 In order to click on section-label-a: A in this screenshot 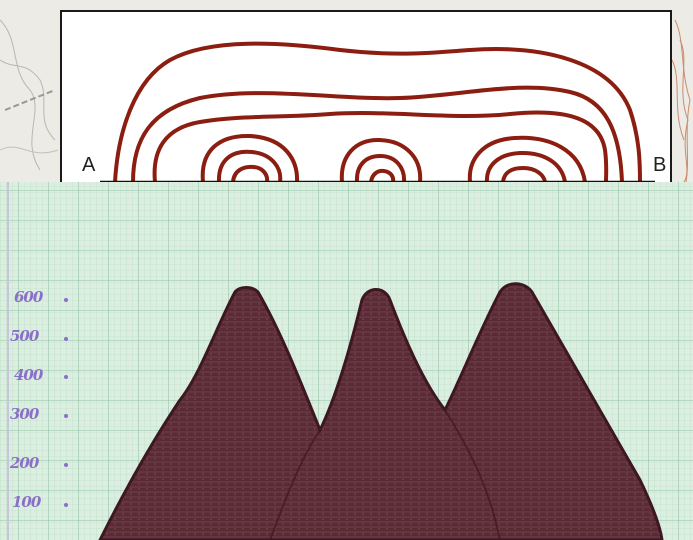, I will do `click(89, 165)`.